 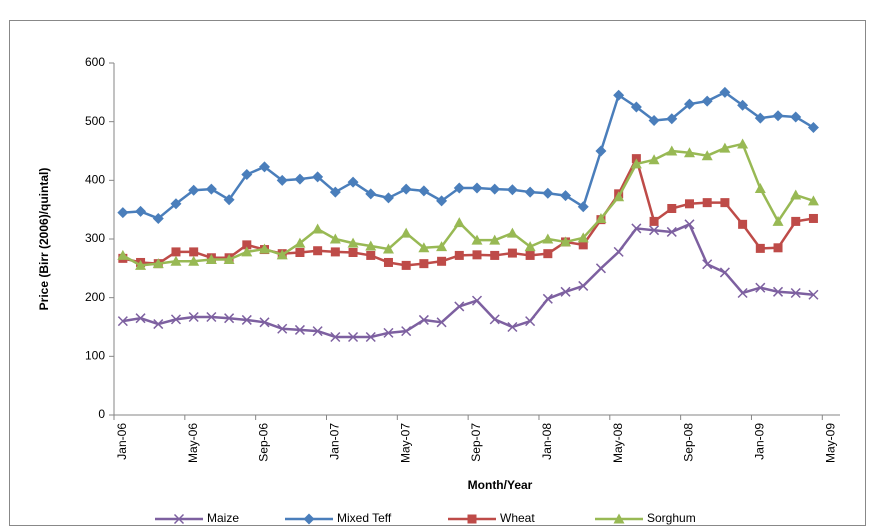 What do you see at coordinates (476, 442) in the screenshot?
I see `x-tick-label: Sep-07` at bounding box center [476, 442].